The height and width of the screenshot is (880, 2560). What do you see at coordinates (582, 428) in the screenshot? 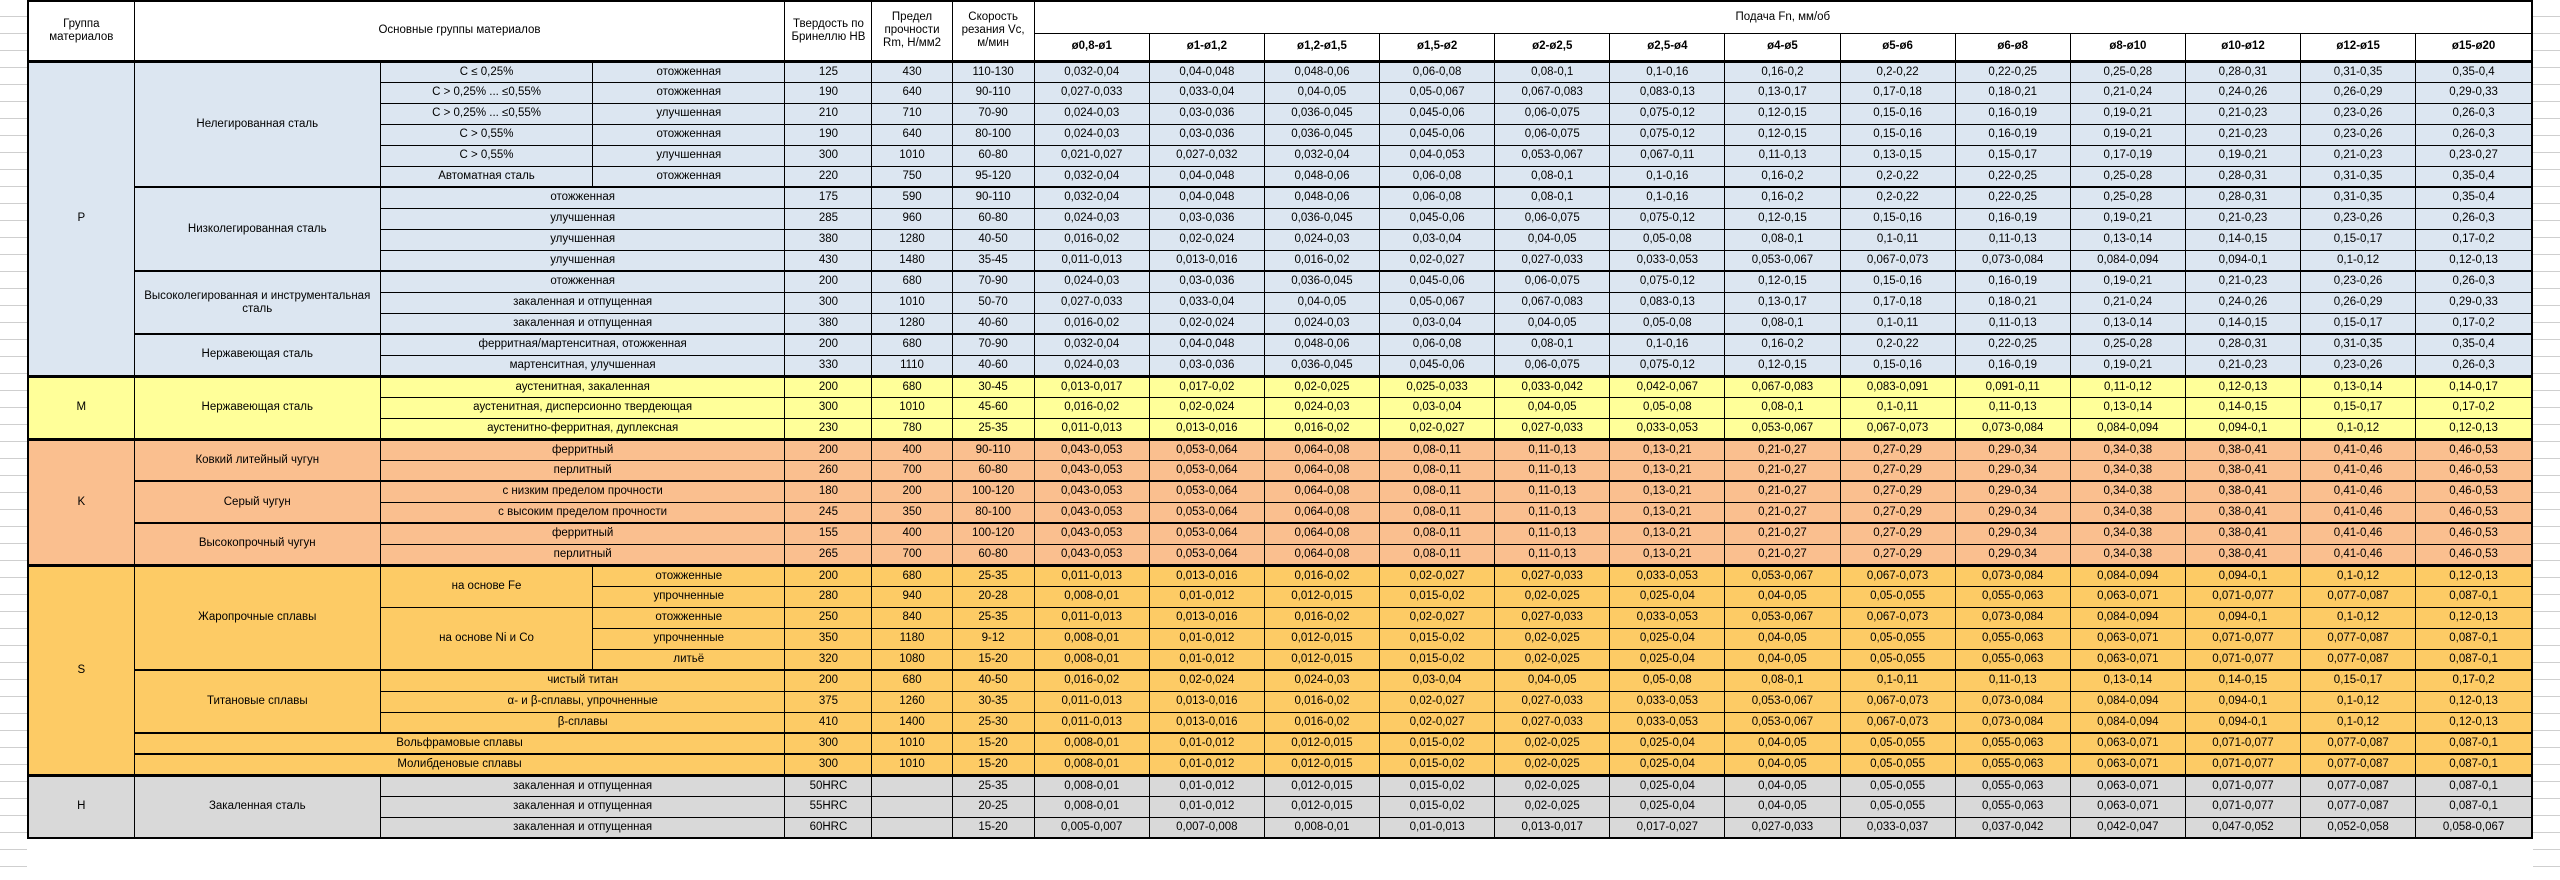
I see `material-state-cell: аустенитно-ферритная, дуплексная` at bounding box center [582, 428].